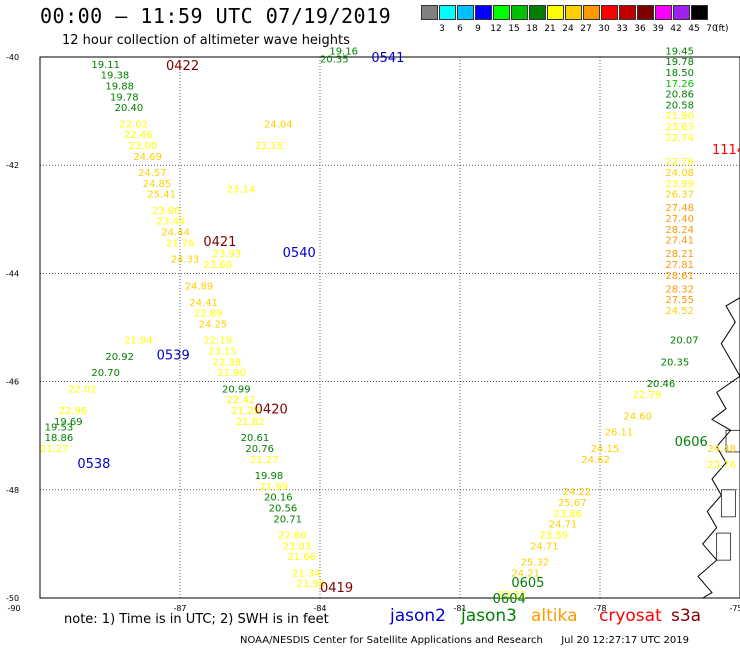  I want to click on pass-time-label: 1114, so click(726, 150).